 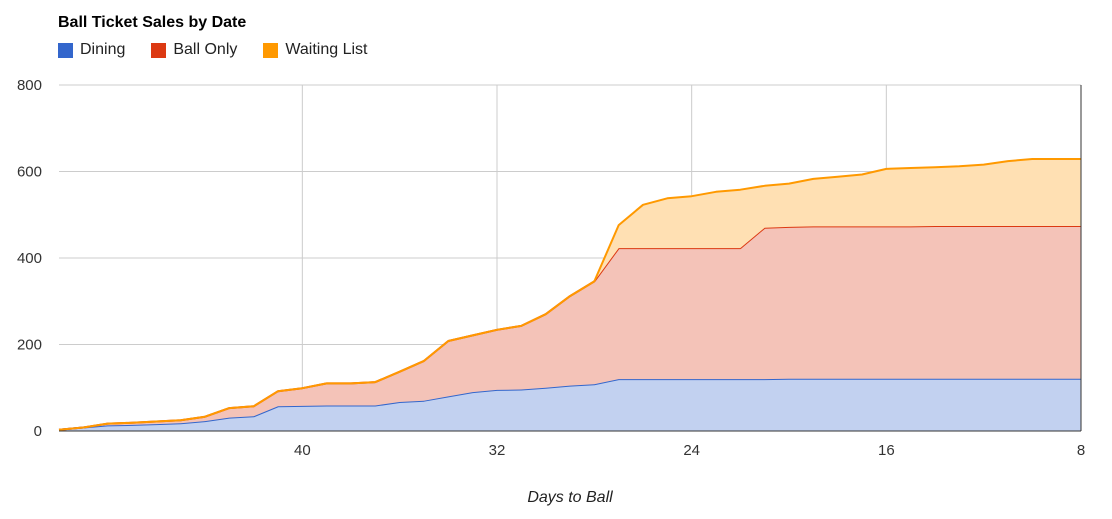 What do you see at coordinates (29, 258) in the screenshot?
I see `y-tick-label: 400` at bounding box center [29, 258].